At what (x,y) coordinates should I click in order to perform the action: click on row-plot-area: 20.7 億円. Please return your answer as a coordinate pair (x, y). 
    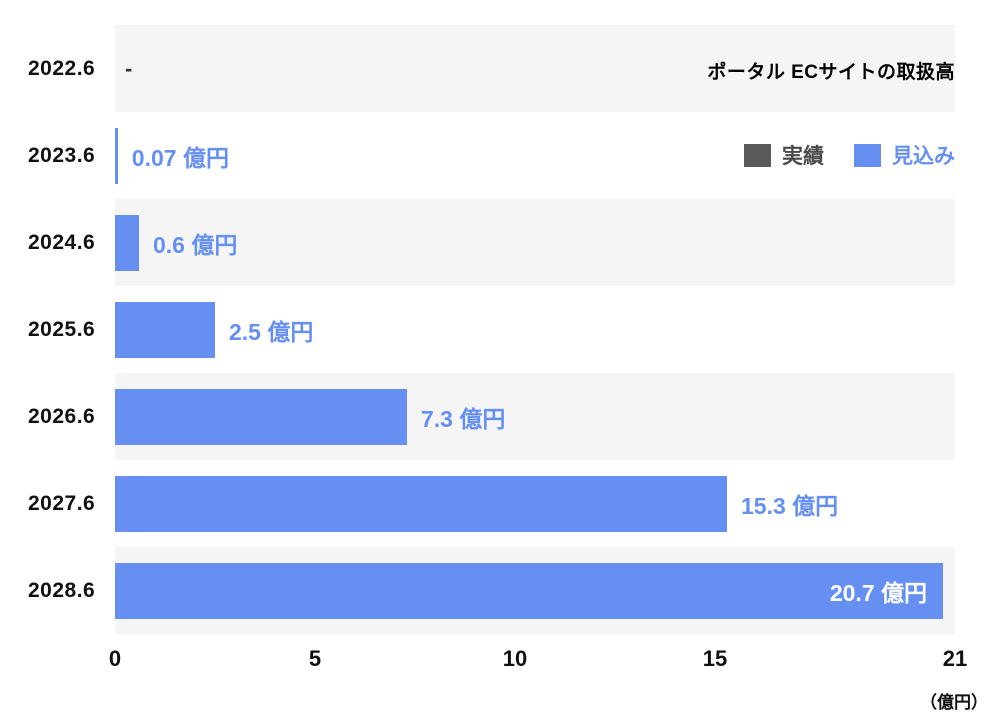
    Looking at the image, I should click on (535, 590).